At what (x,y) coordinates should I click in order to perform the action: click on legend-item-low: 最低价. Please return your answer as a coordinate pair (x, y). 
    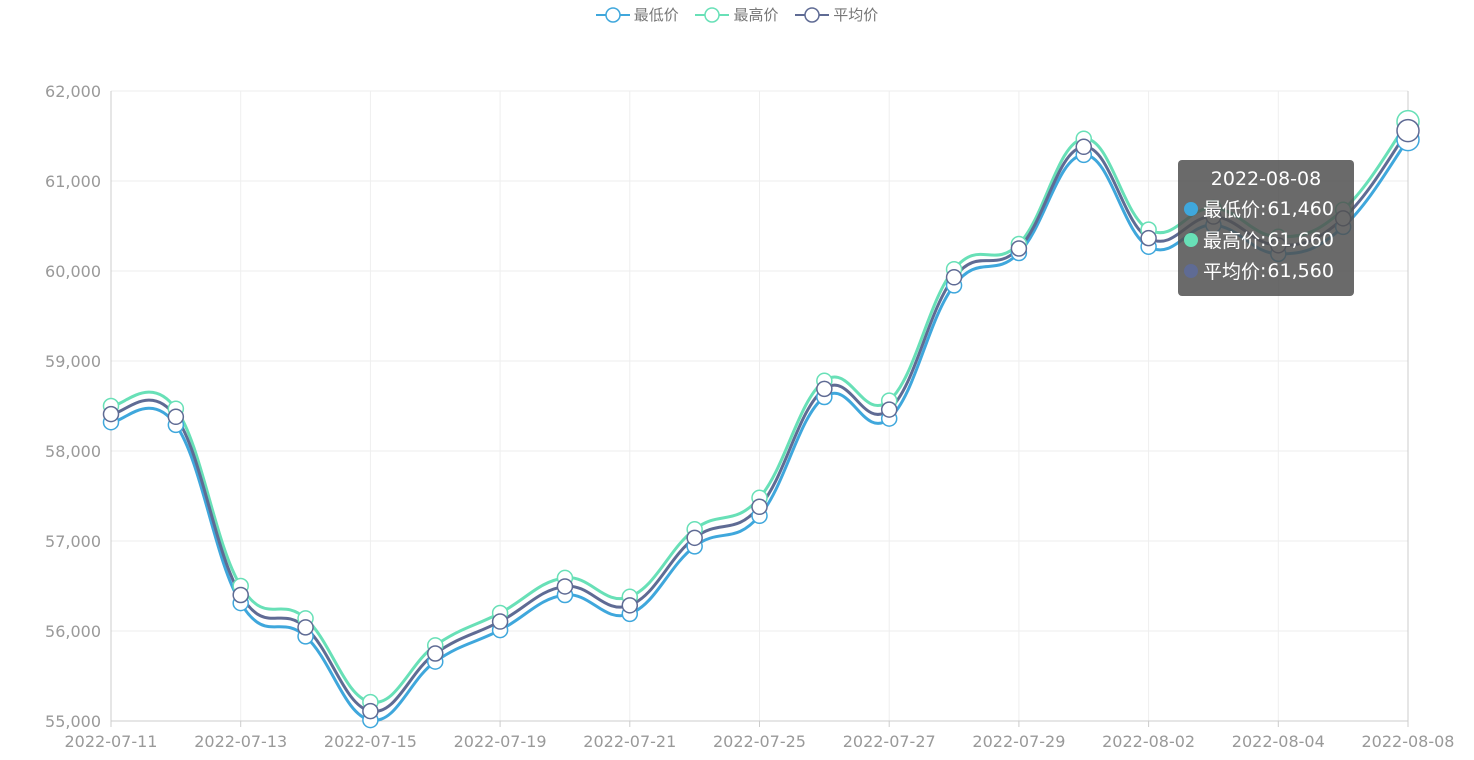
    Looking at the image, I should click on (637, 14).